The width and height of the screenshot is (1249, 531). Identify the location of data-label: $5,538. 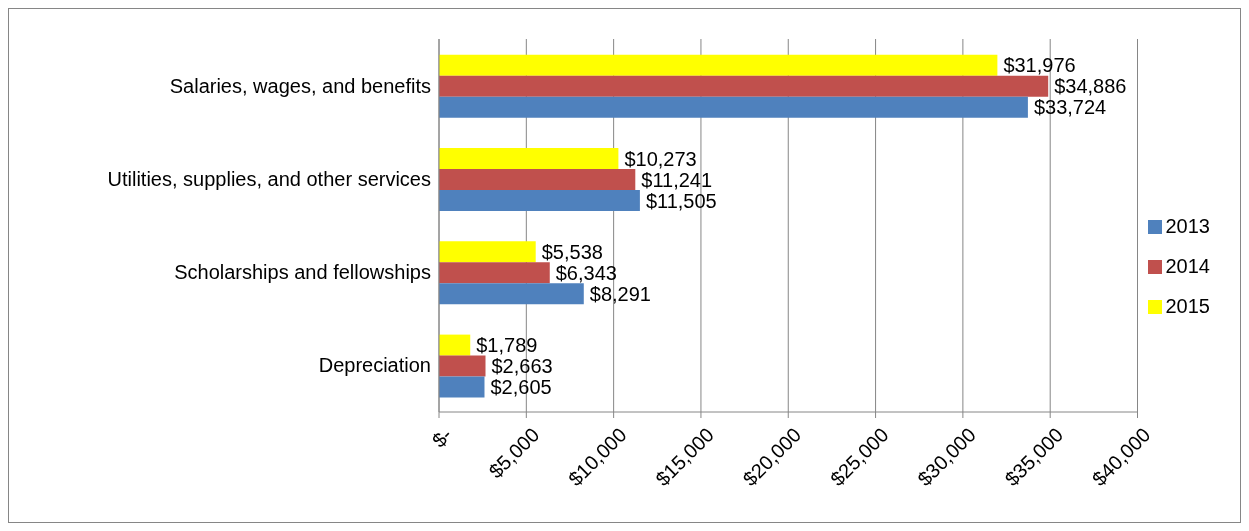
(572, 251).